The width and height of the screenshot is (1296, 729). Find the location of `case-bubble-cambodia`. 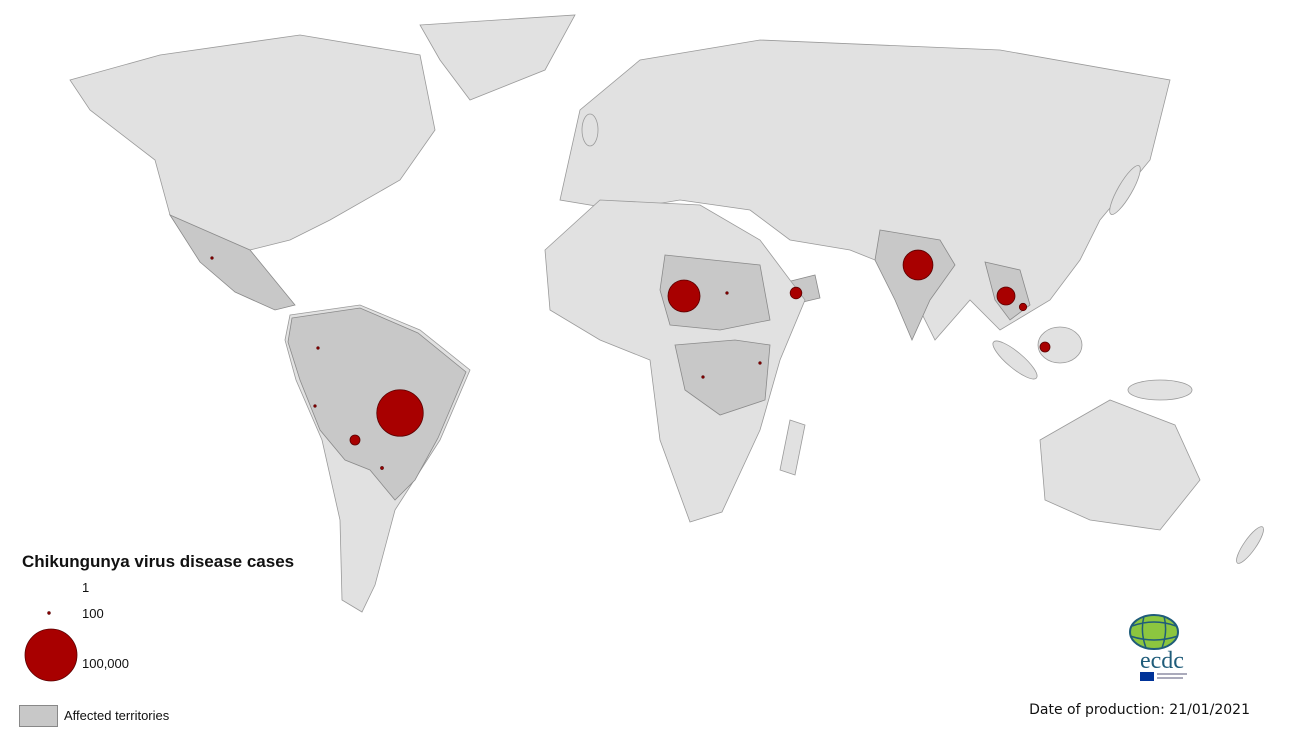

case-bubble-cambodia is located at coordinates (1023, 307).